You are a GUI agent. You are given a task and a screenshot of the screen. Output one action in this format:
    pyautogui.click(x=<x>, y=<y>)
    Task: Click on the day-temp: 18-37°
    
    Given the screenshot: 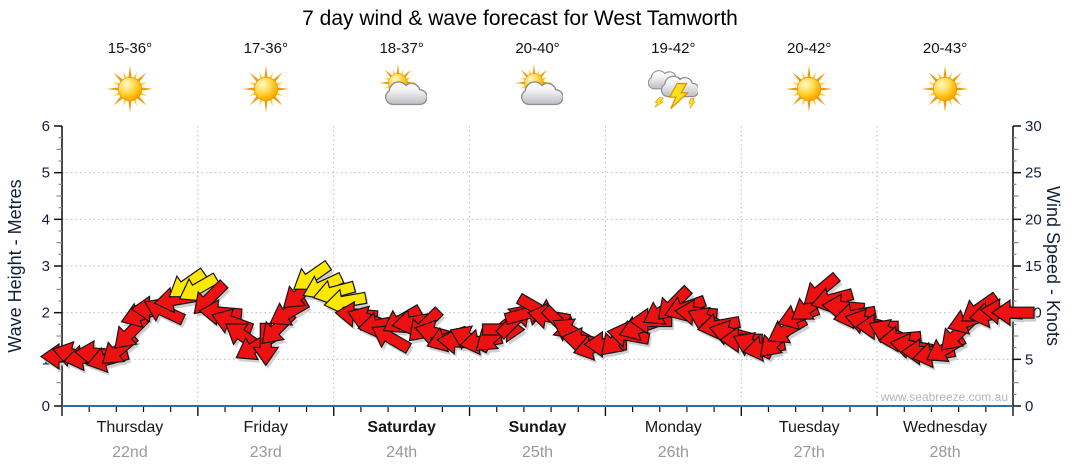 What is the action you would take?
    pyautogui.click(x=401, y=48)
    